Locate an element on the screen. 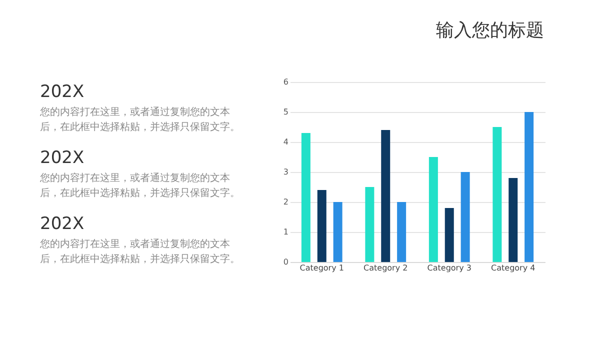 Image resolution: width=600 pixels, height=338 pixels. x-tick-label: Category 4 is located at coordinates (513, 268).